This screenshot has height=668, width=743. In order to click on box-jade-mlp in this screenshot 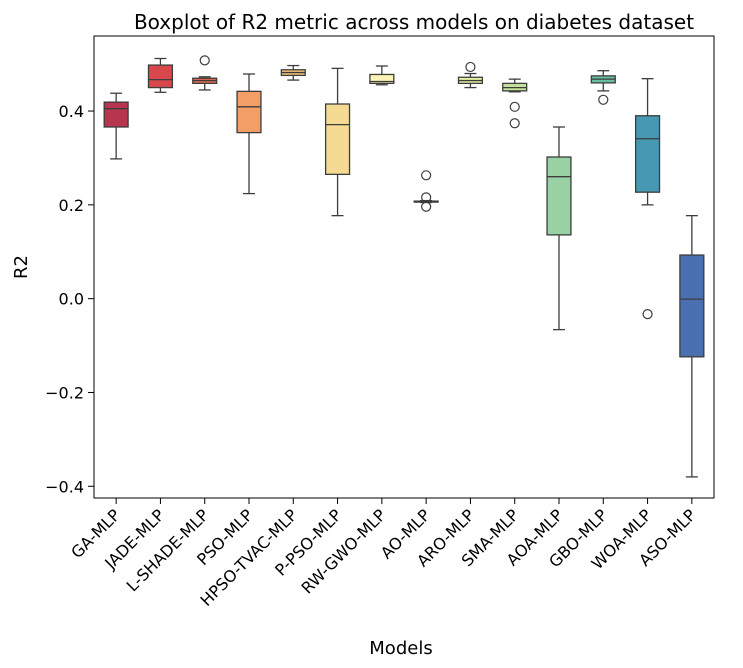, I will do `click(160, 75)`.